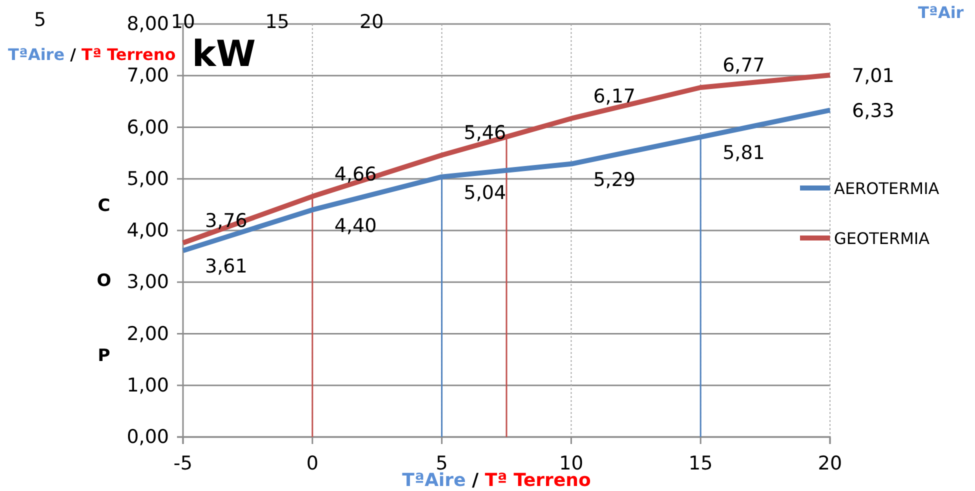  I want to click on y-tick-label: 8,00, so click(147, 24).